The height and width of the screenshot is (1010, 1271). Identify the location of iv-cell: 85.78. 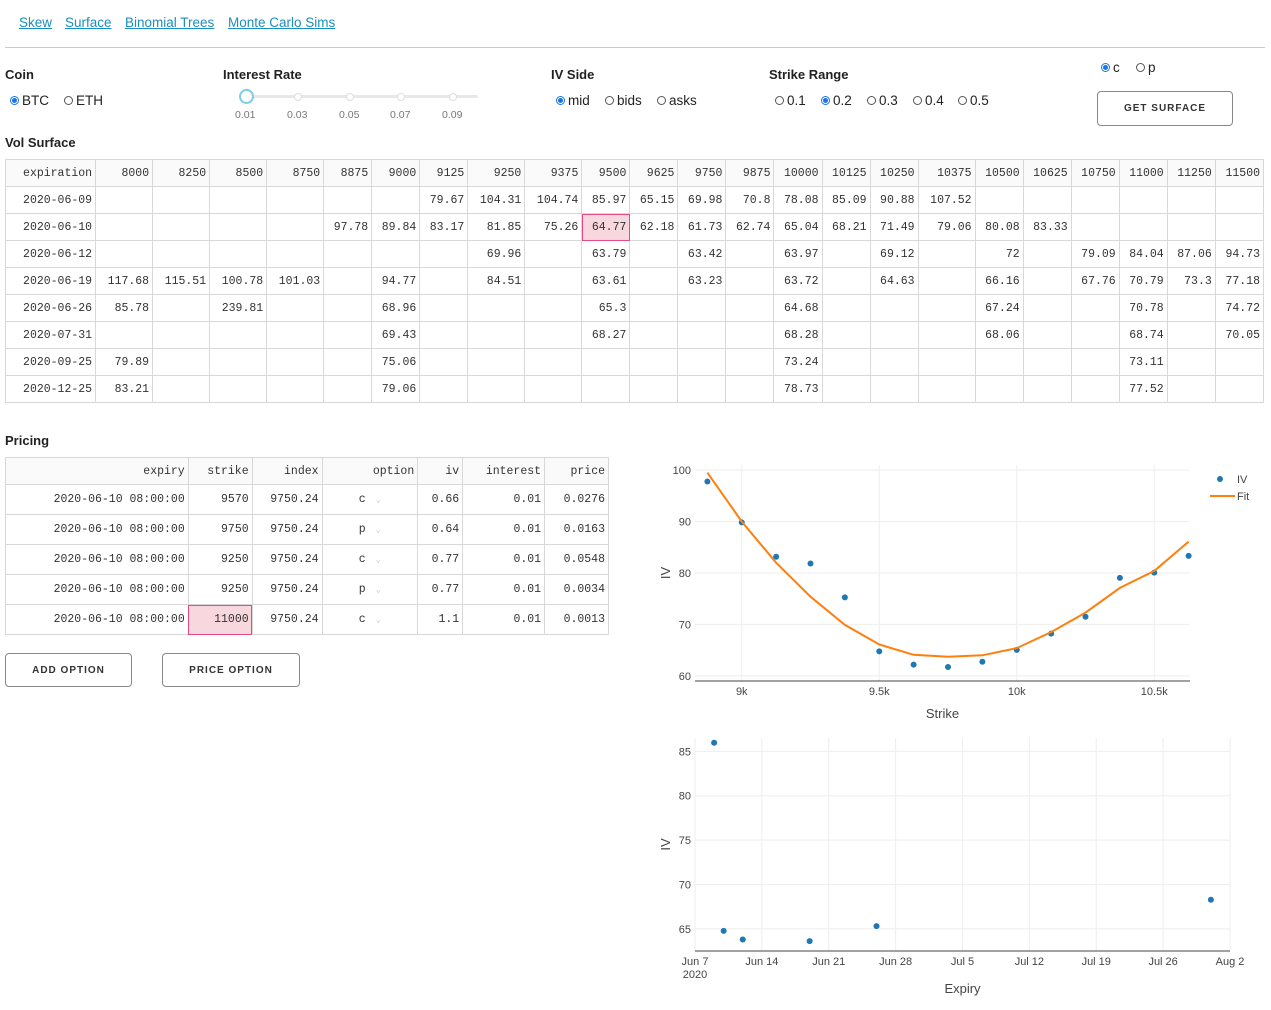
(124, 308).